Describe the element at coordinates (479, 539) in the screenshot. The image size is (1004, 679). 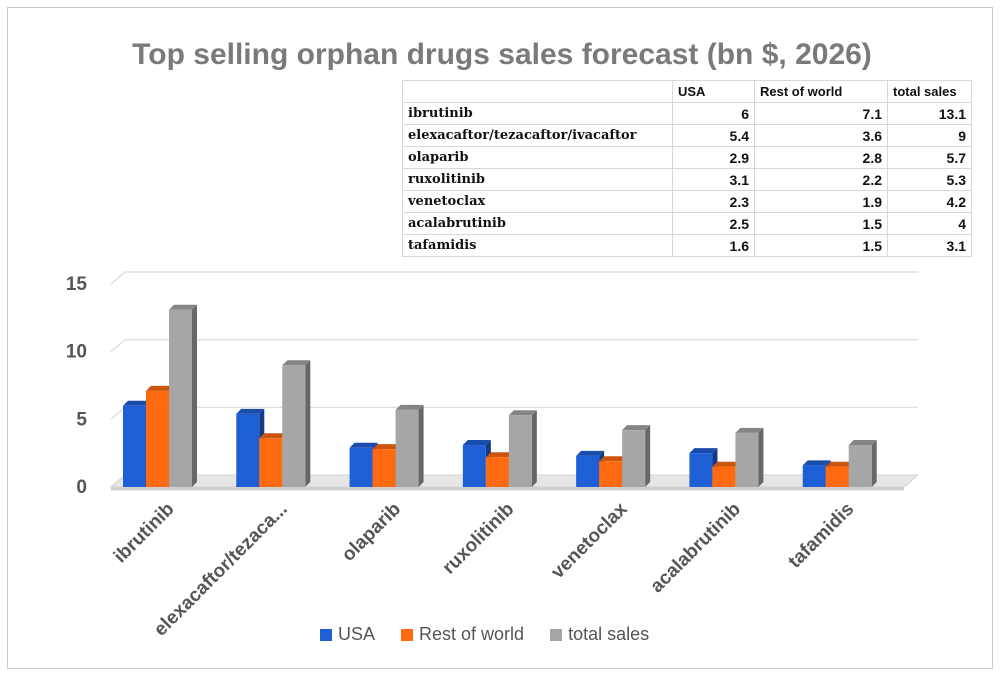
I see `x-tick-label: ruxolitinib` at that location.